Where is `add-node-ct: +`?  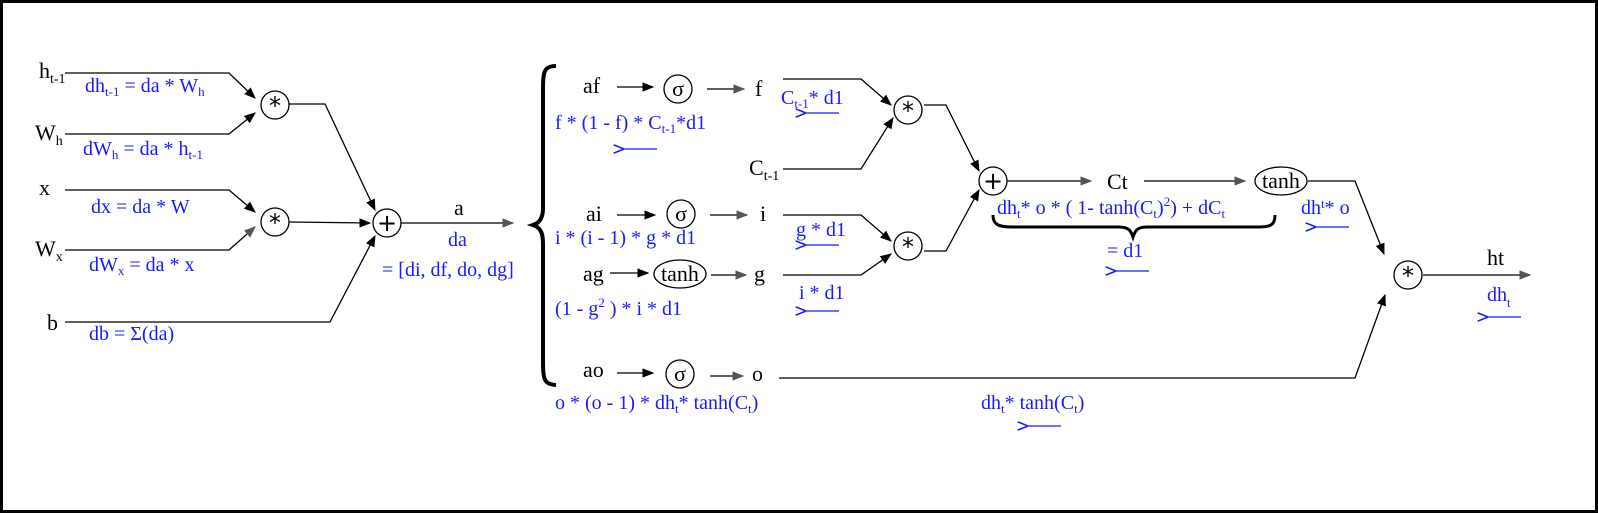
add-node-ct: + is located at coordinates (993, 181).